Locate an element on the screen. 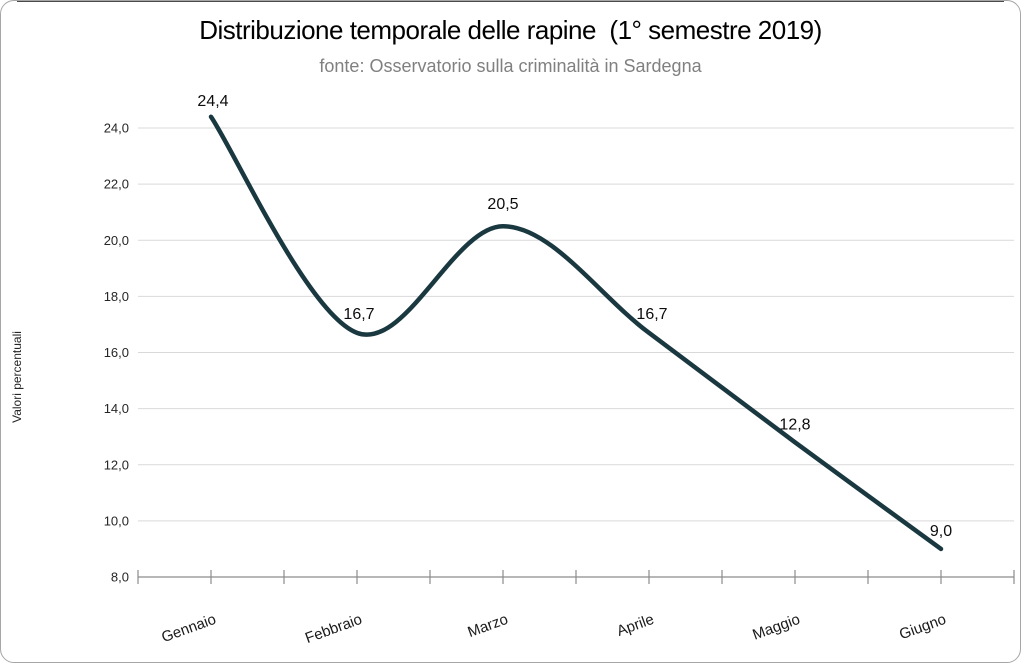  data-label: 20,5 is located at coordinates (502, 204).